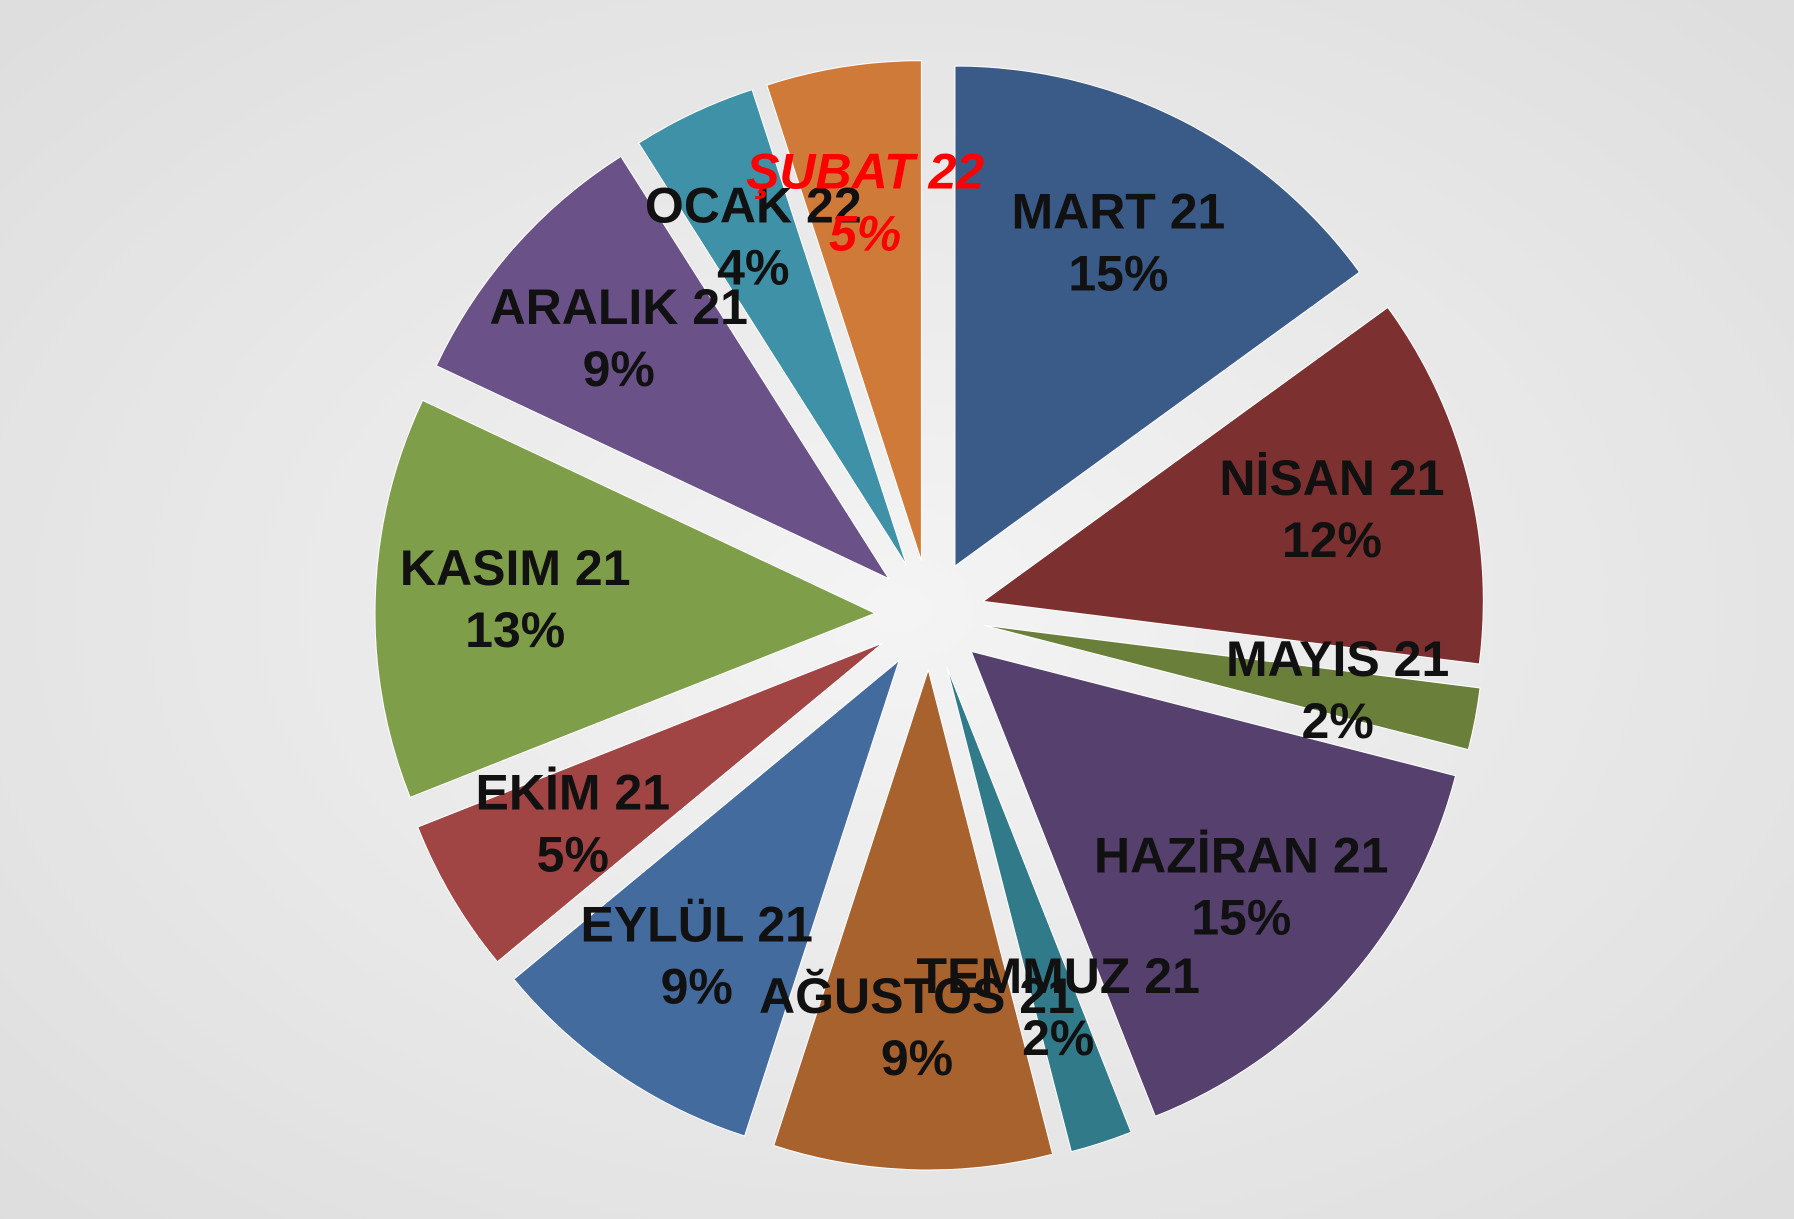  Describe the element at coordinates (865, 171) in the screenshot. I see `slice-label: ŞUBAT 22` at that location.